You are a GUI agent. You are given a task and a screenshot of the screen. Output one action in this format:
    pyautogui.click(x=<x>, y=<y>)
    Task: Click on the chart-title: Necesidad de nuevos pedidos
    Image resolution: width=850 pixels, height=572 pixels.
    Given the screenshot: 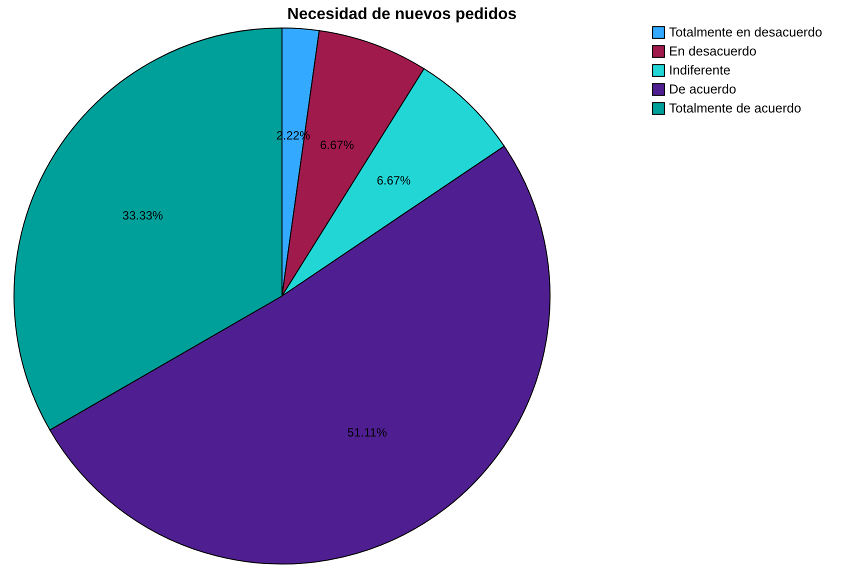 What is the action you would take?
    pyautogui.click(x=402, y=14)
    